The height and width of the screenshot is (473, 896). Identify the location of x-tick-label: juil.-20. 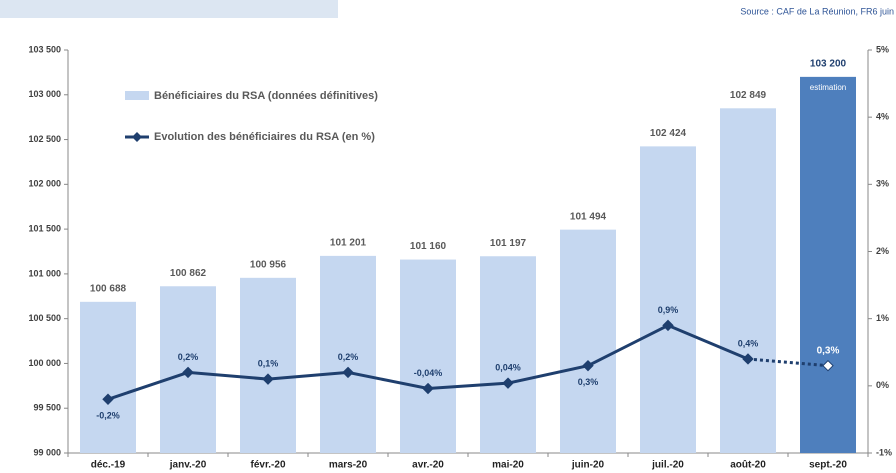
(667, 465).